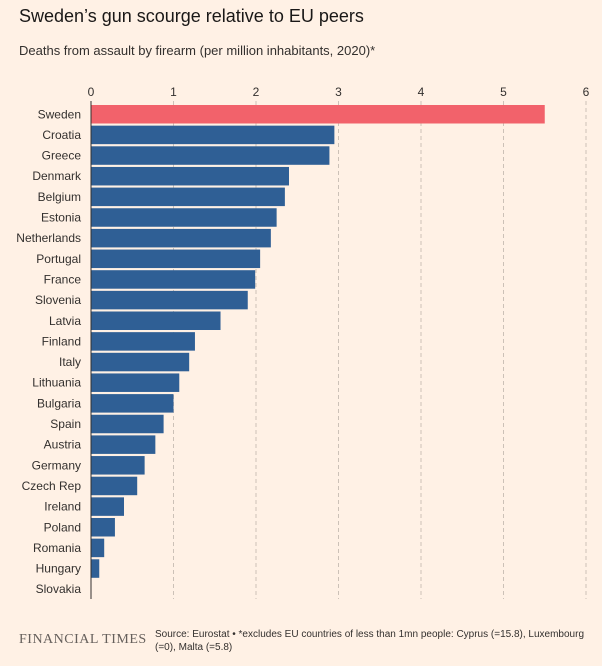 The width and height of the screenshot is (602, 666). I want to click on x-tick-label: 3, so click(338, 92).